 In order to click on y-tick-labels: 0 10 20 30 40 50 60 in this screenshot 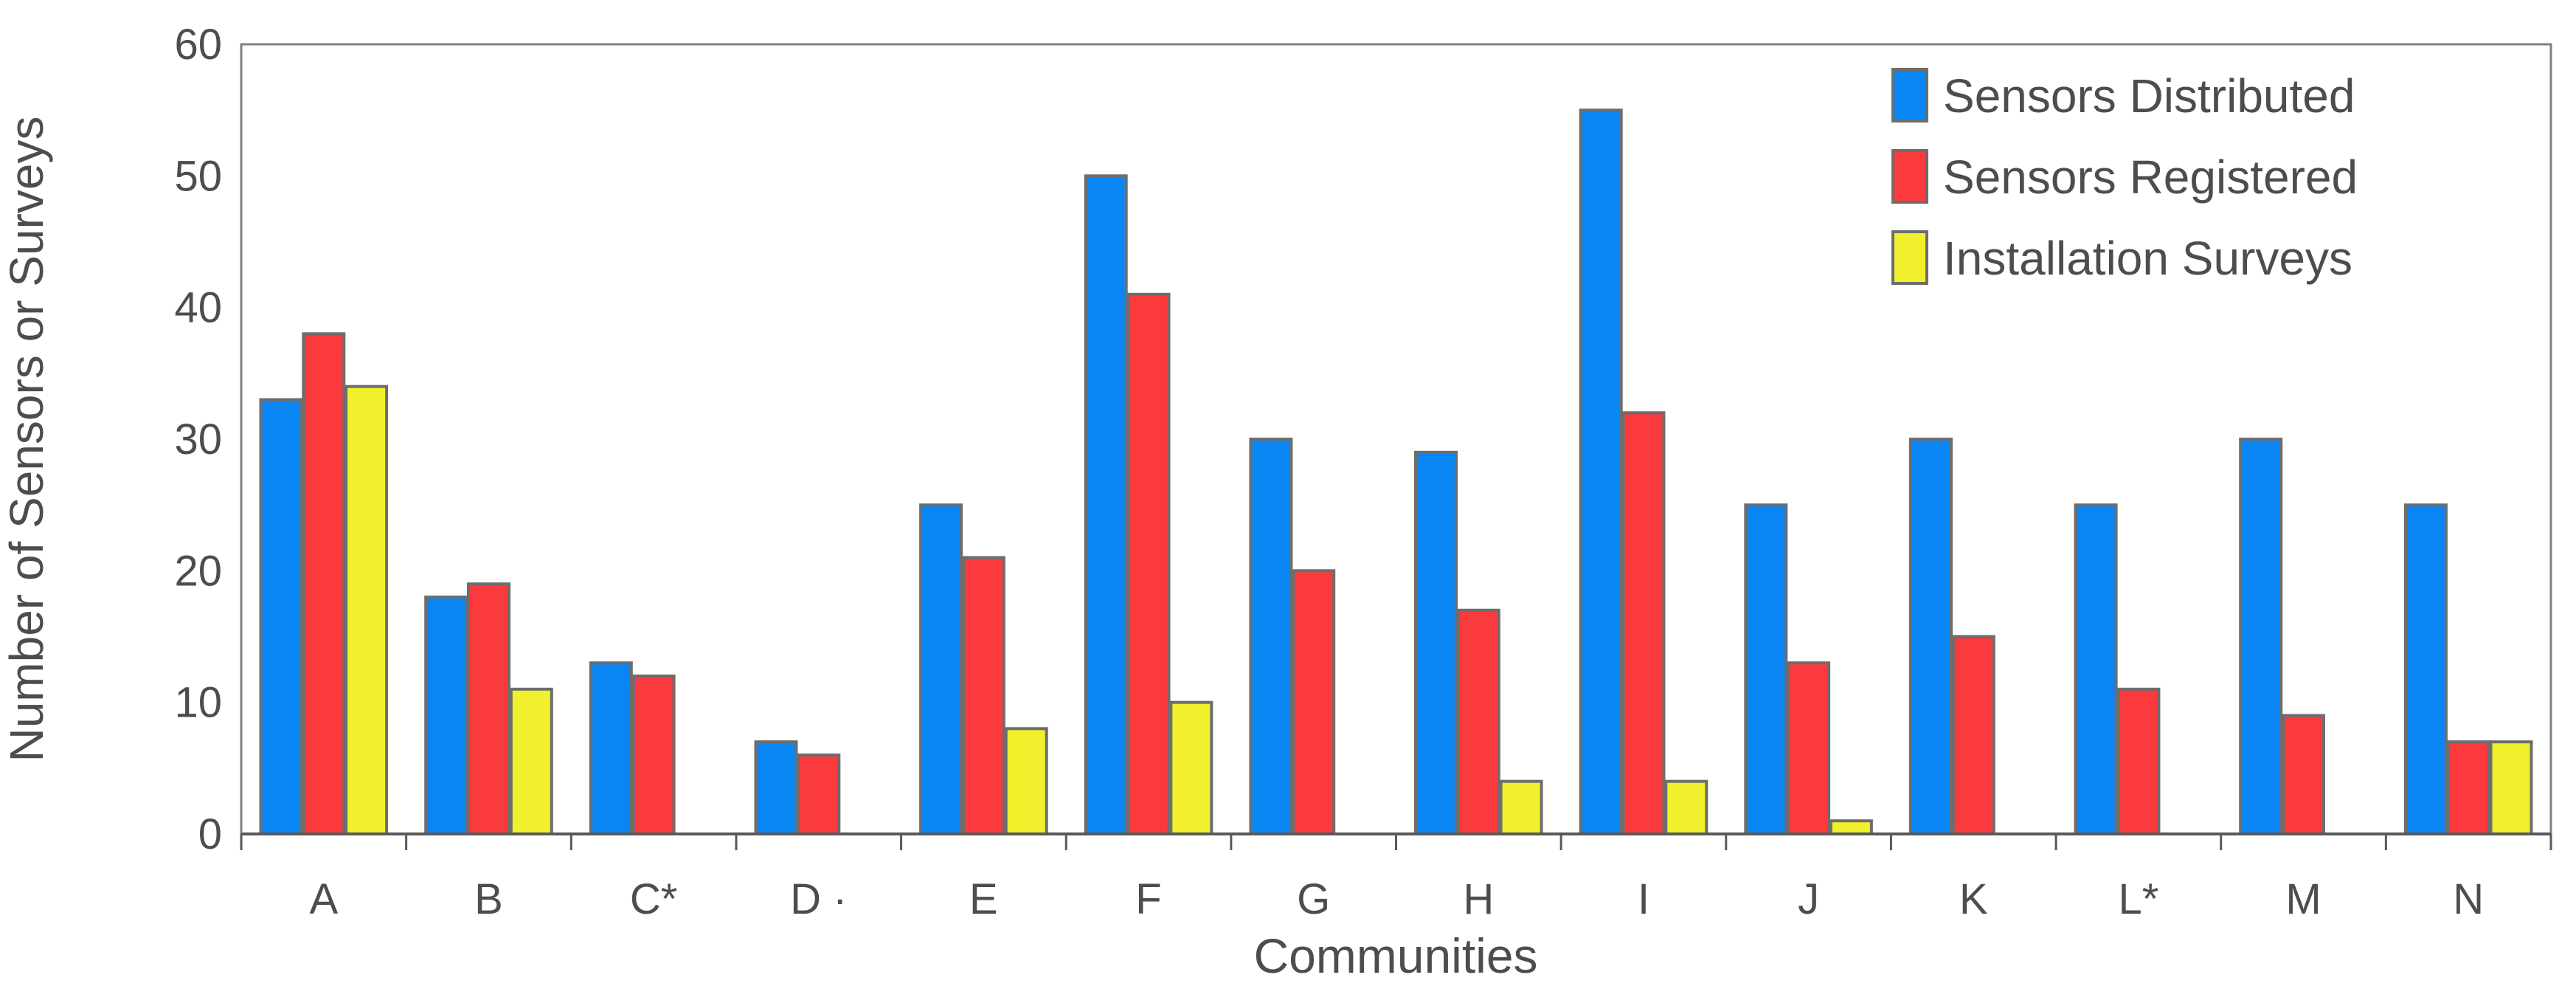, I will do `click(198, 439)`.